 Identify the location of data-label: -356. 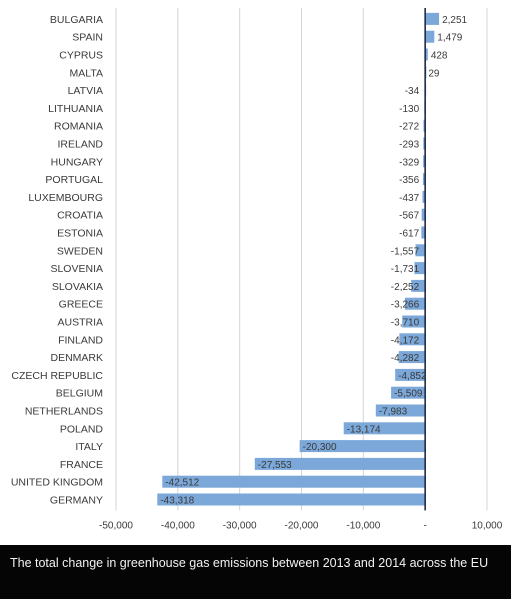
(409, 180).